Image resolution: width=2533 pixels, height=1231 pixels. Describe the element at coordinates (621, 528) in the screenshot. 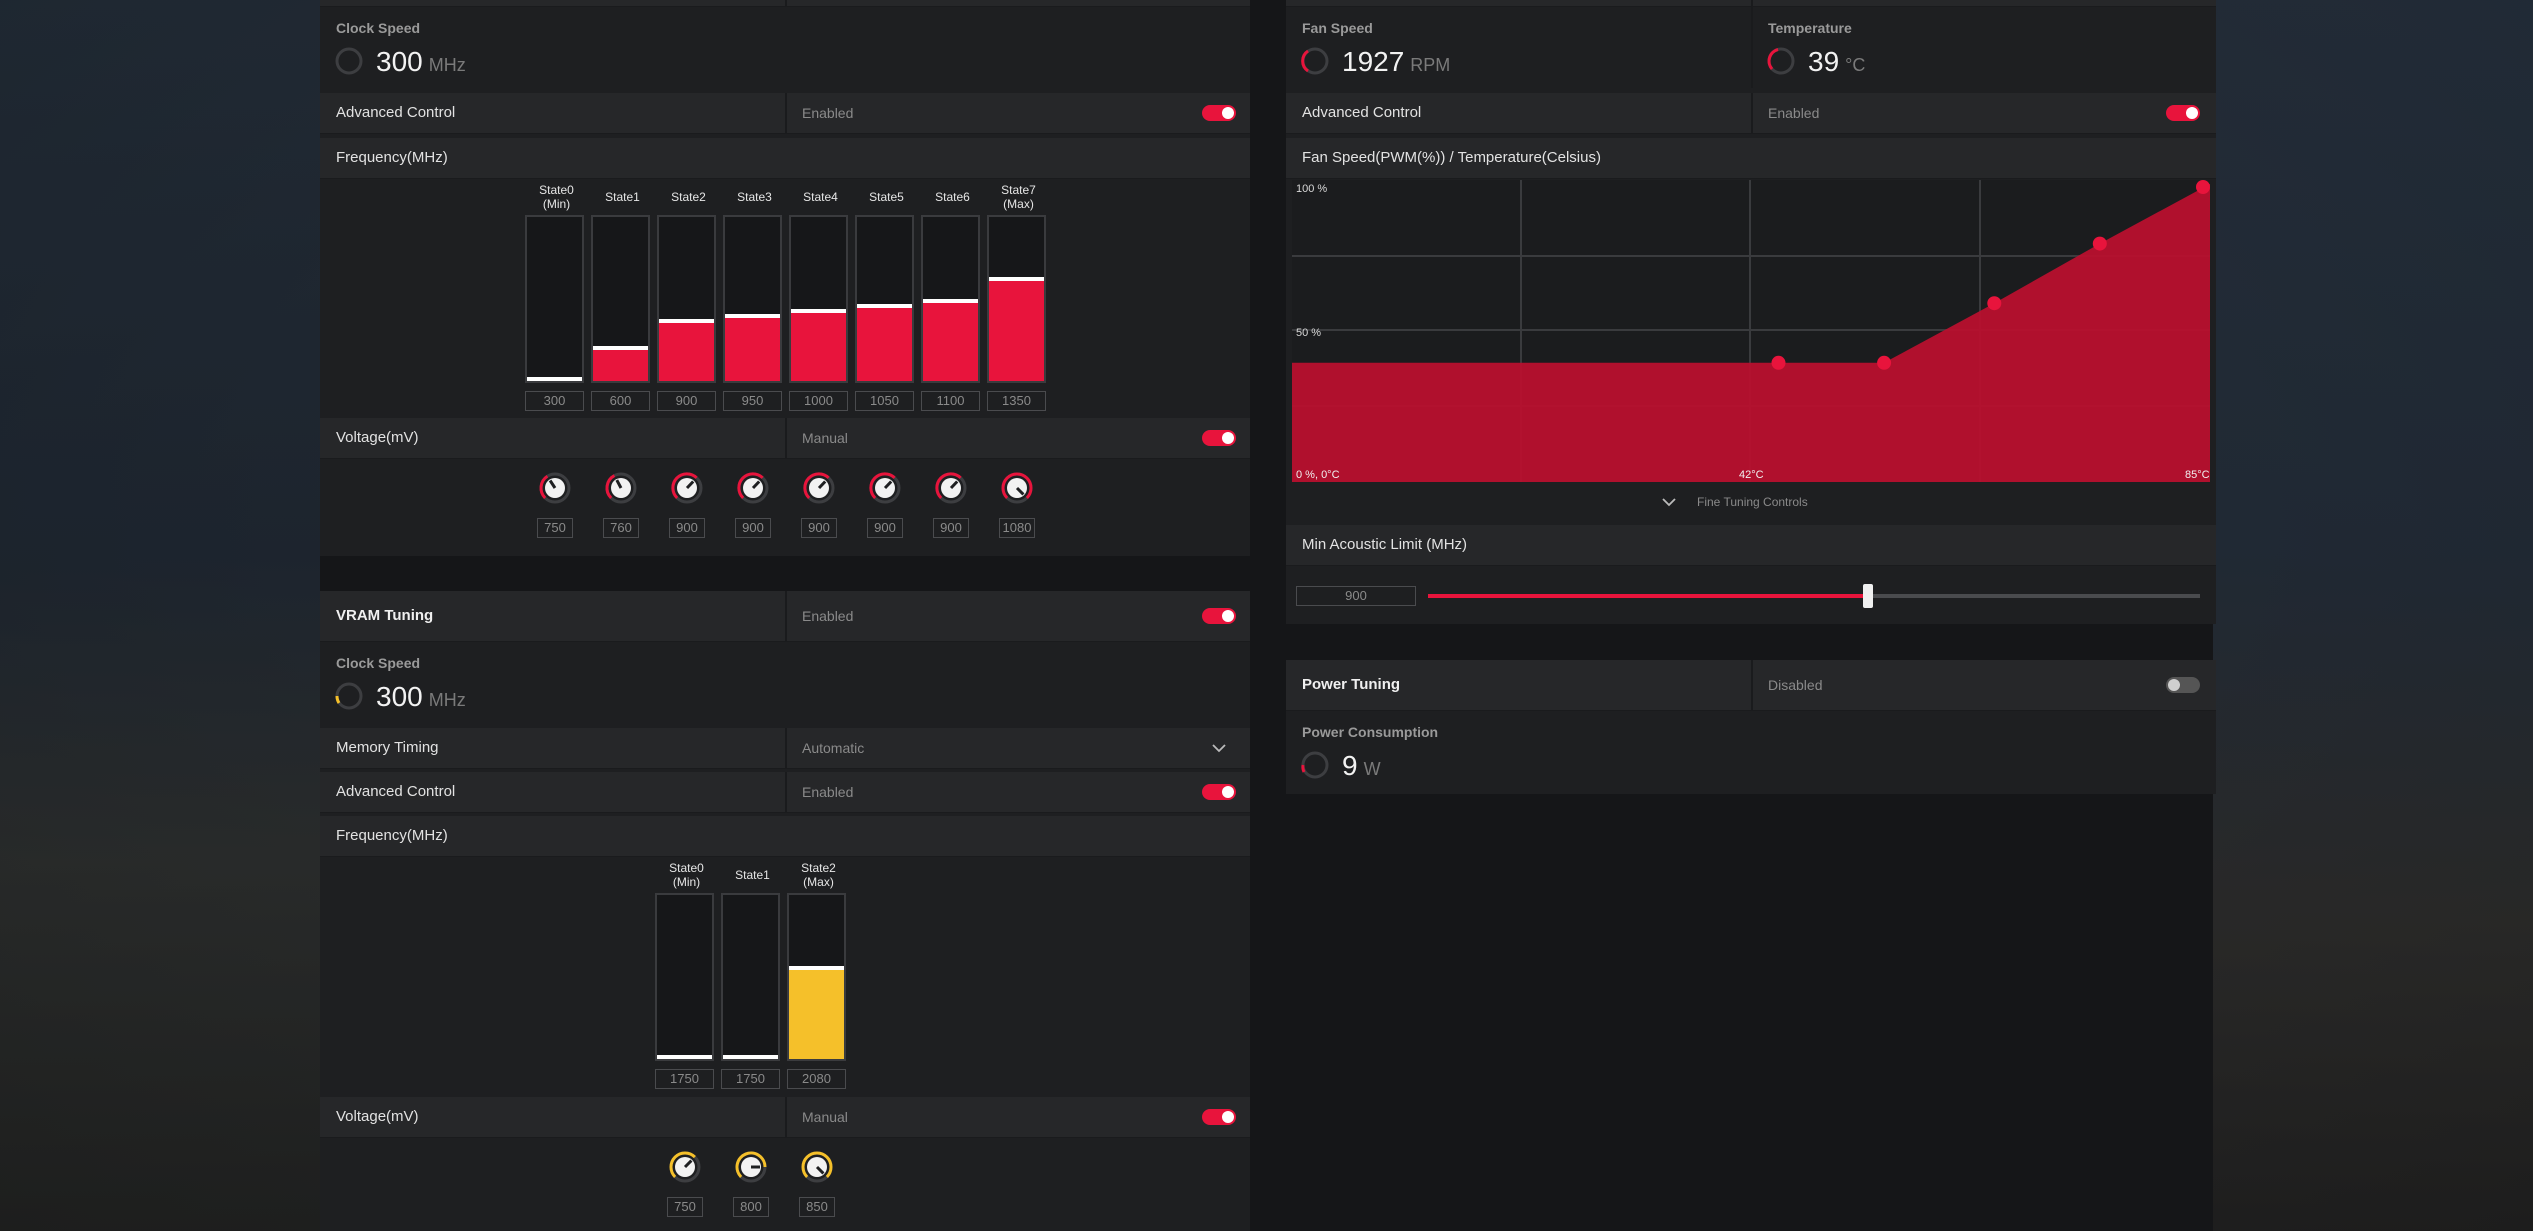

I see `voltage-value-input: 760` at that location.